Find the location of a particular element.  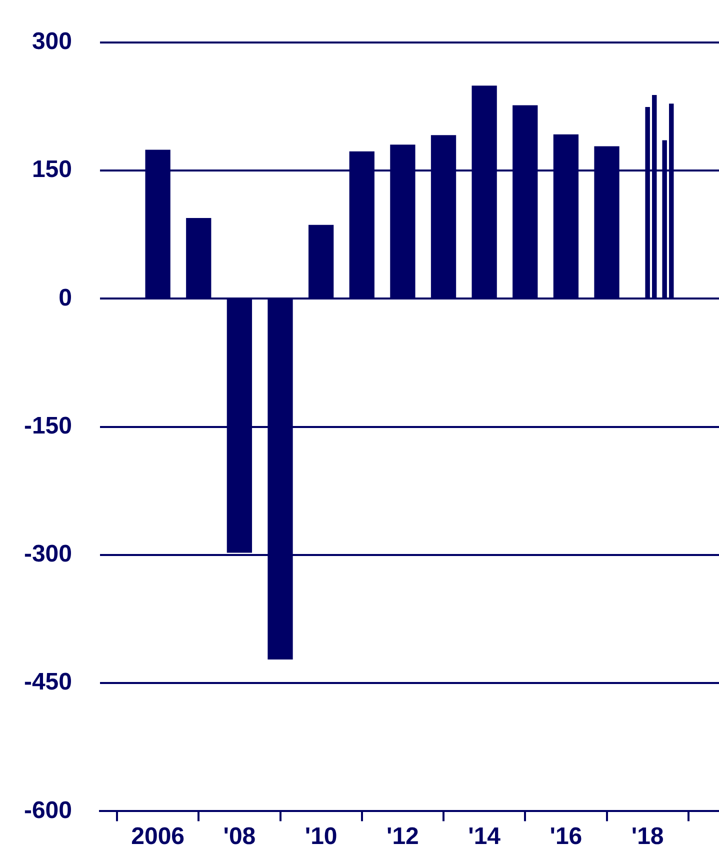

y-tick-label: 300 is located at coordinates (52, 42).